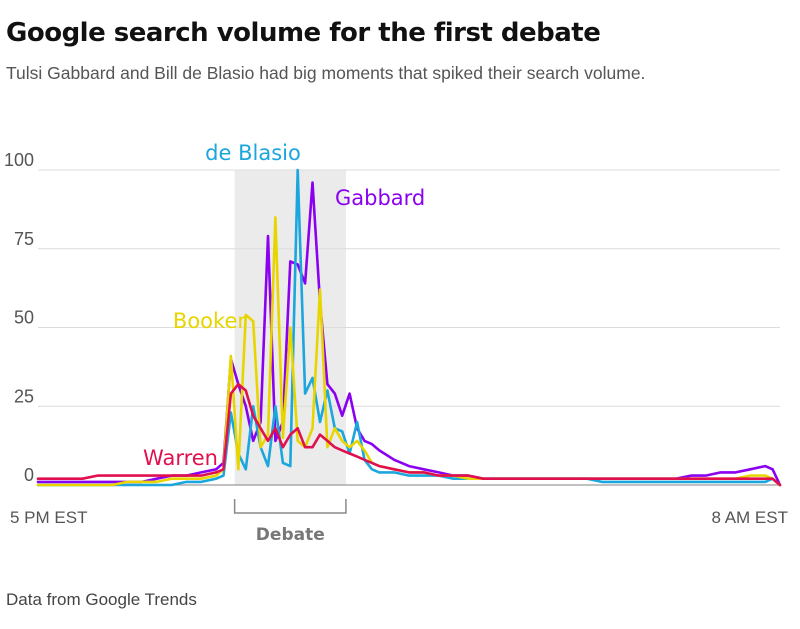  Describe the element at coordinates (24, 239) in the screenshot. I see `y-tick-label-75: 75` at that location.